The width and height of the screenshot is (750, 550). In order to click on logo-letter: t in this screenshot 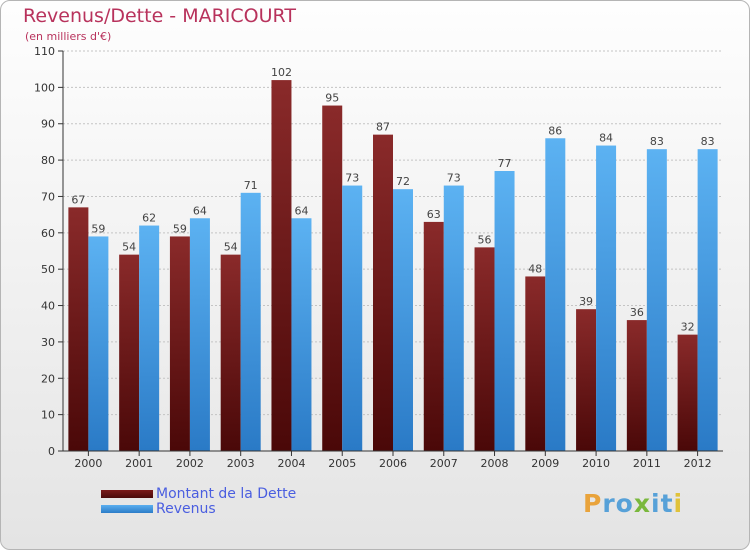, I will do `click(667, 503)`.